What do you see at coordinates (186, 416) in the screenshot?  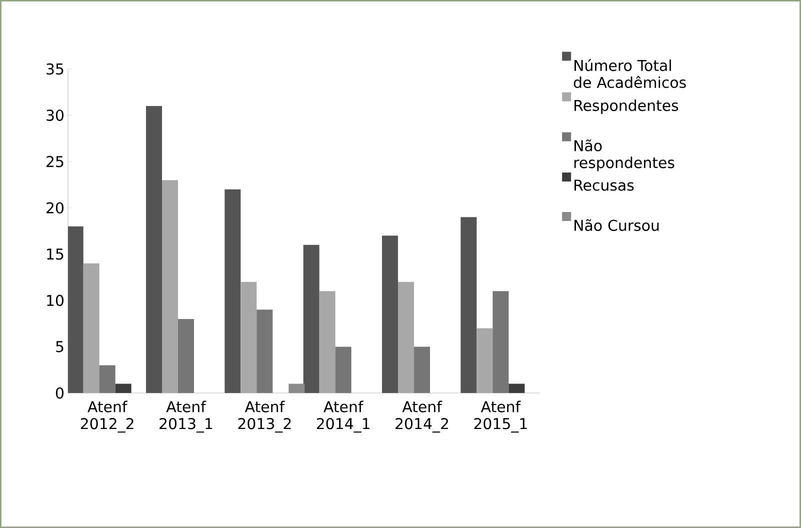 I see `x-tick-label: Atenf 2013_1` at bounding box center [186, 416].